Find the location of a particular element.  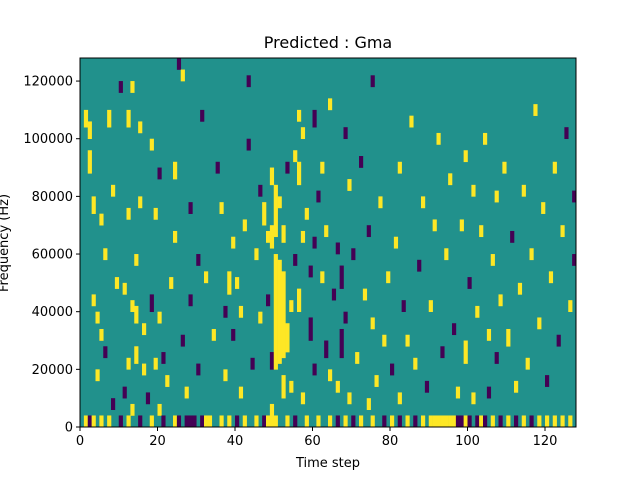

x-tick-label: 0 is located at coordinates (80, 441).